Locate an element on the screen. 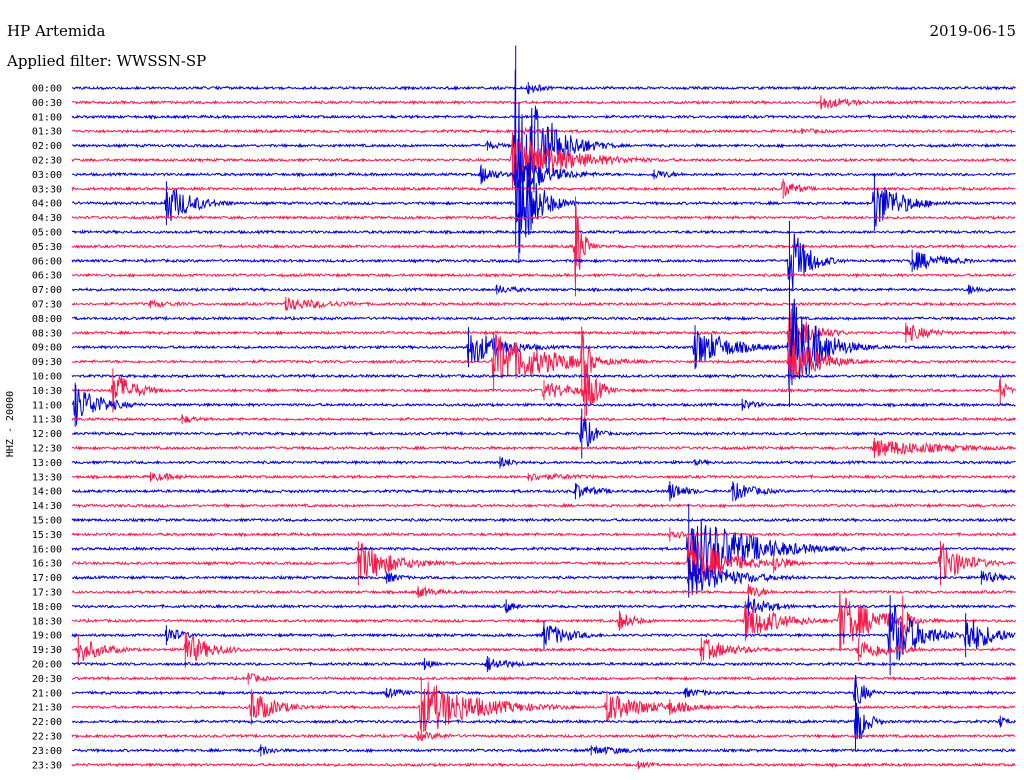 This screenshot has height=780, width=1024. time-label: 05:30 is located at coordinates (47, 247).